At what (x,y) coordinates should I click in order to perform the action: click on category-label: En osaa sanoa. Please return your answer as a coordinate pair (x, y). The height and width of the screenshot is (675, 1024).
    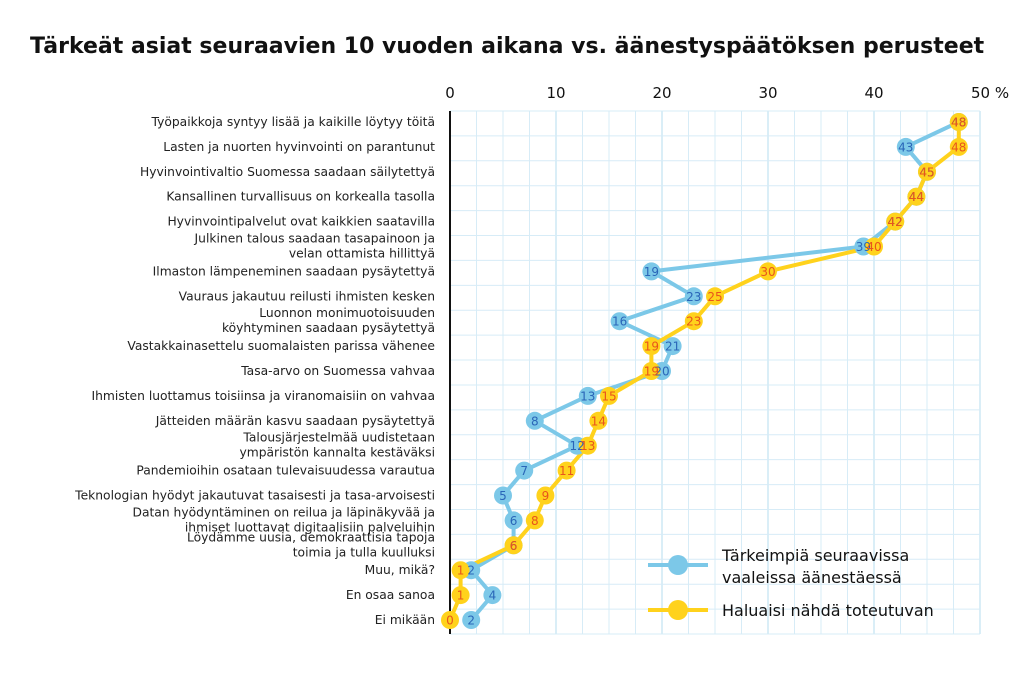
    Looking at the image, I should click on (390, 595).